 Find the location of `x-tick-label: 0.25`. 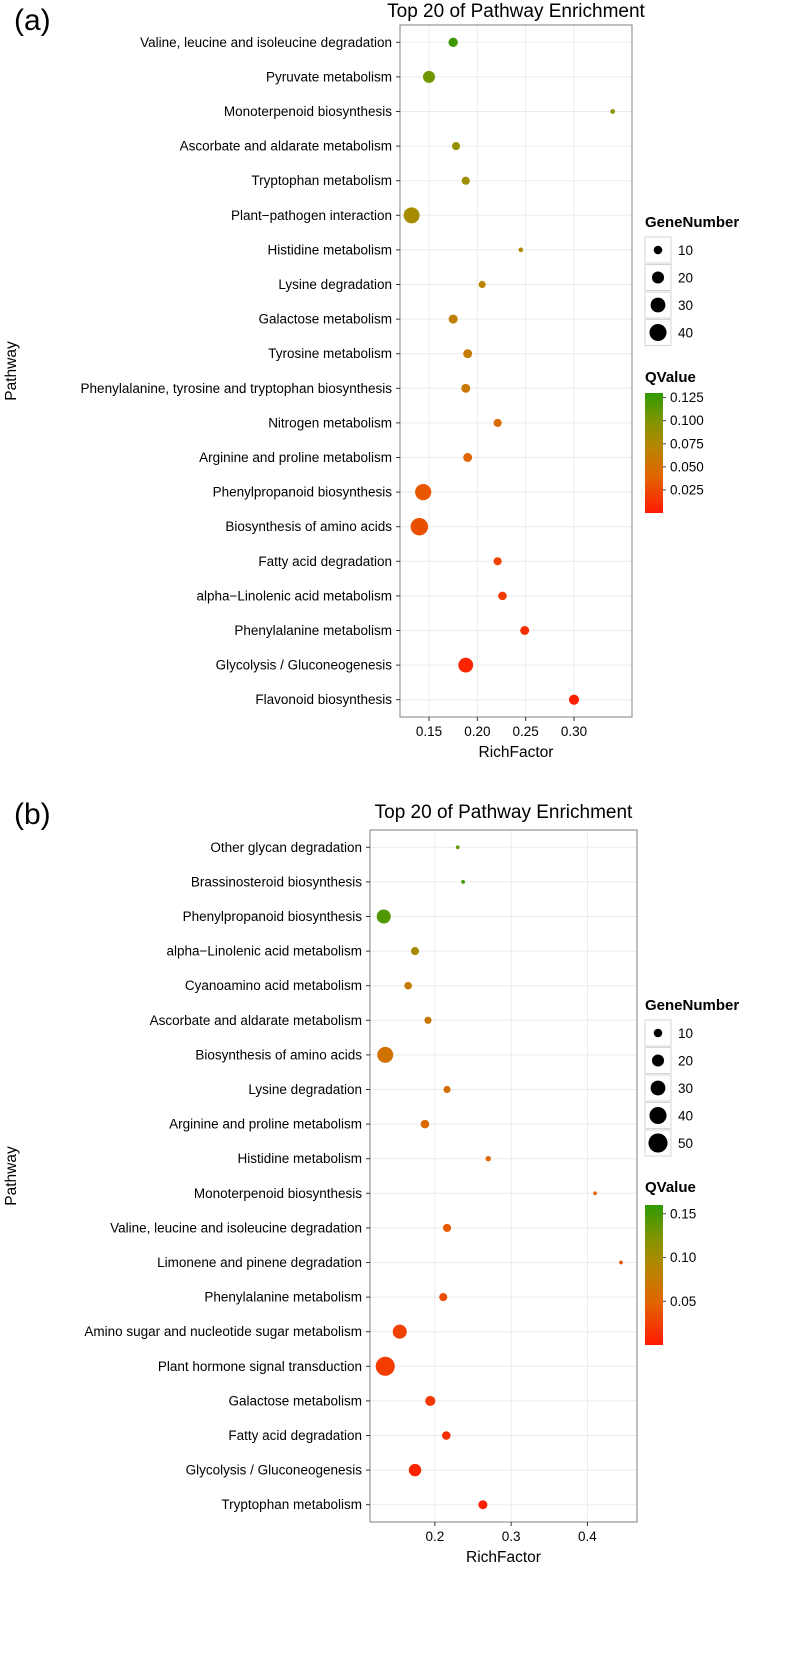

x-tick-label: 0.25 is located at coordinates (526, 731).